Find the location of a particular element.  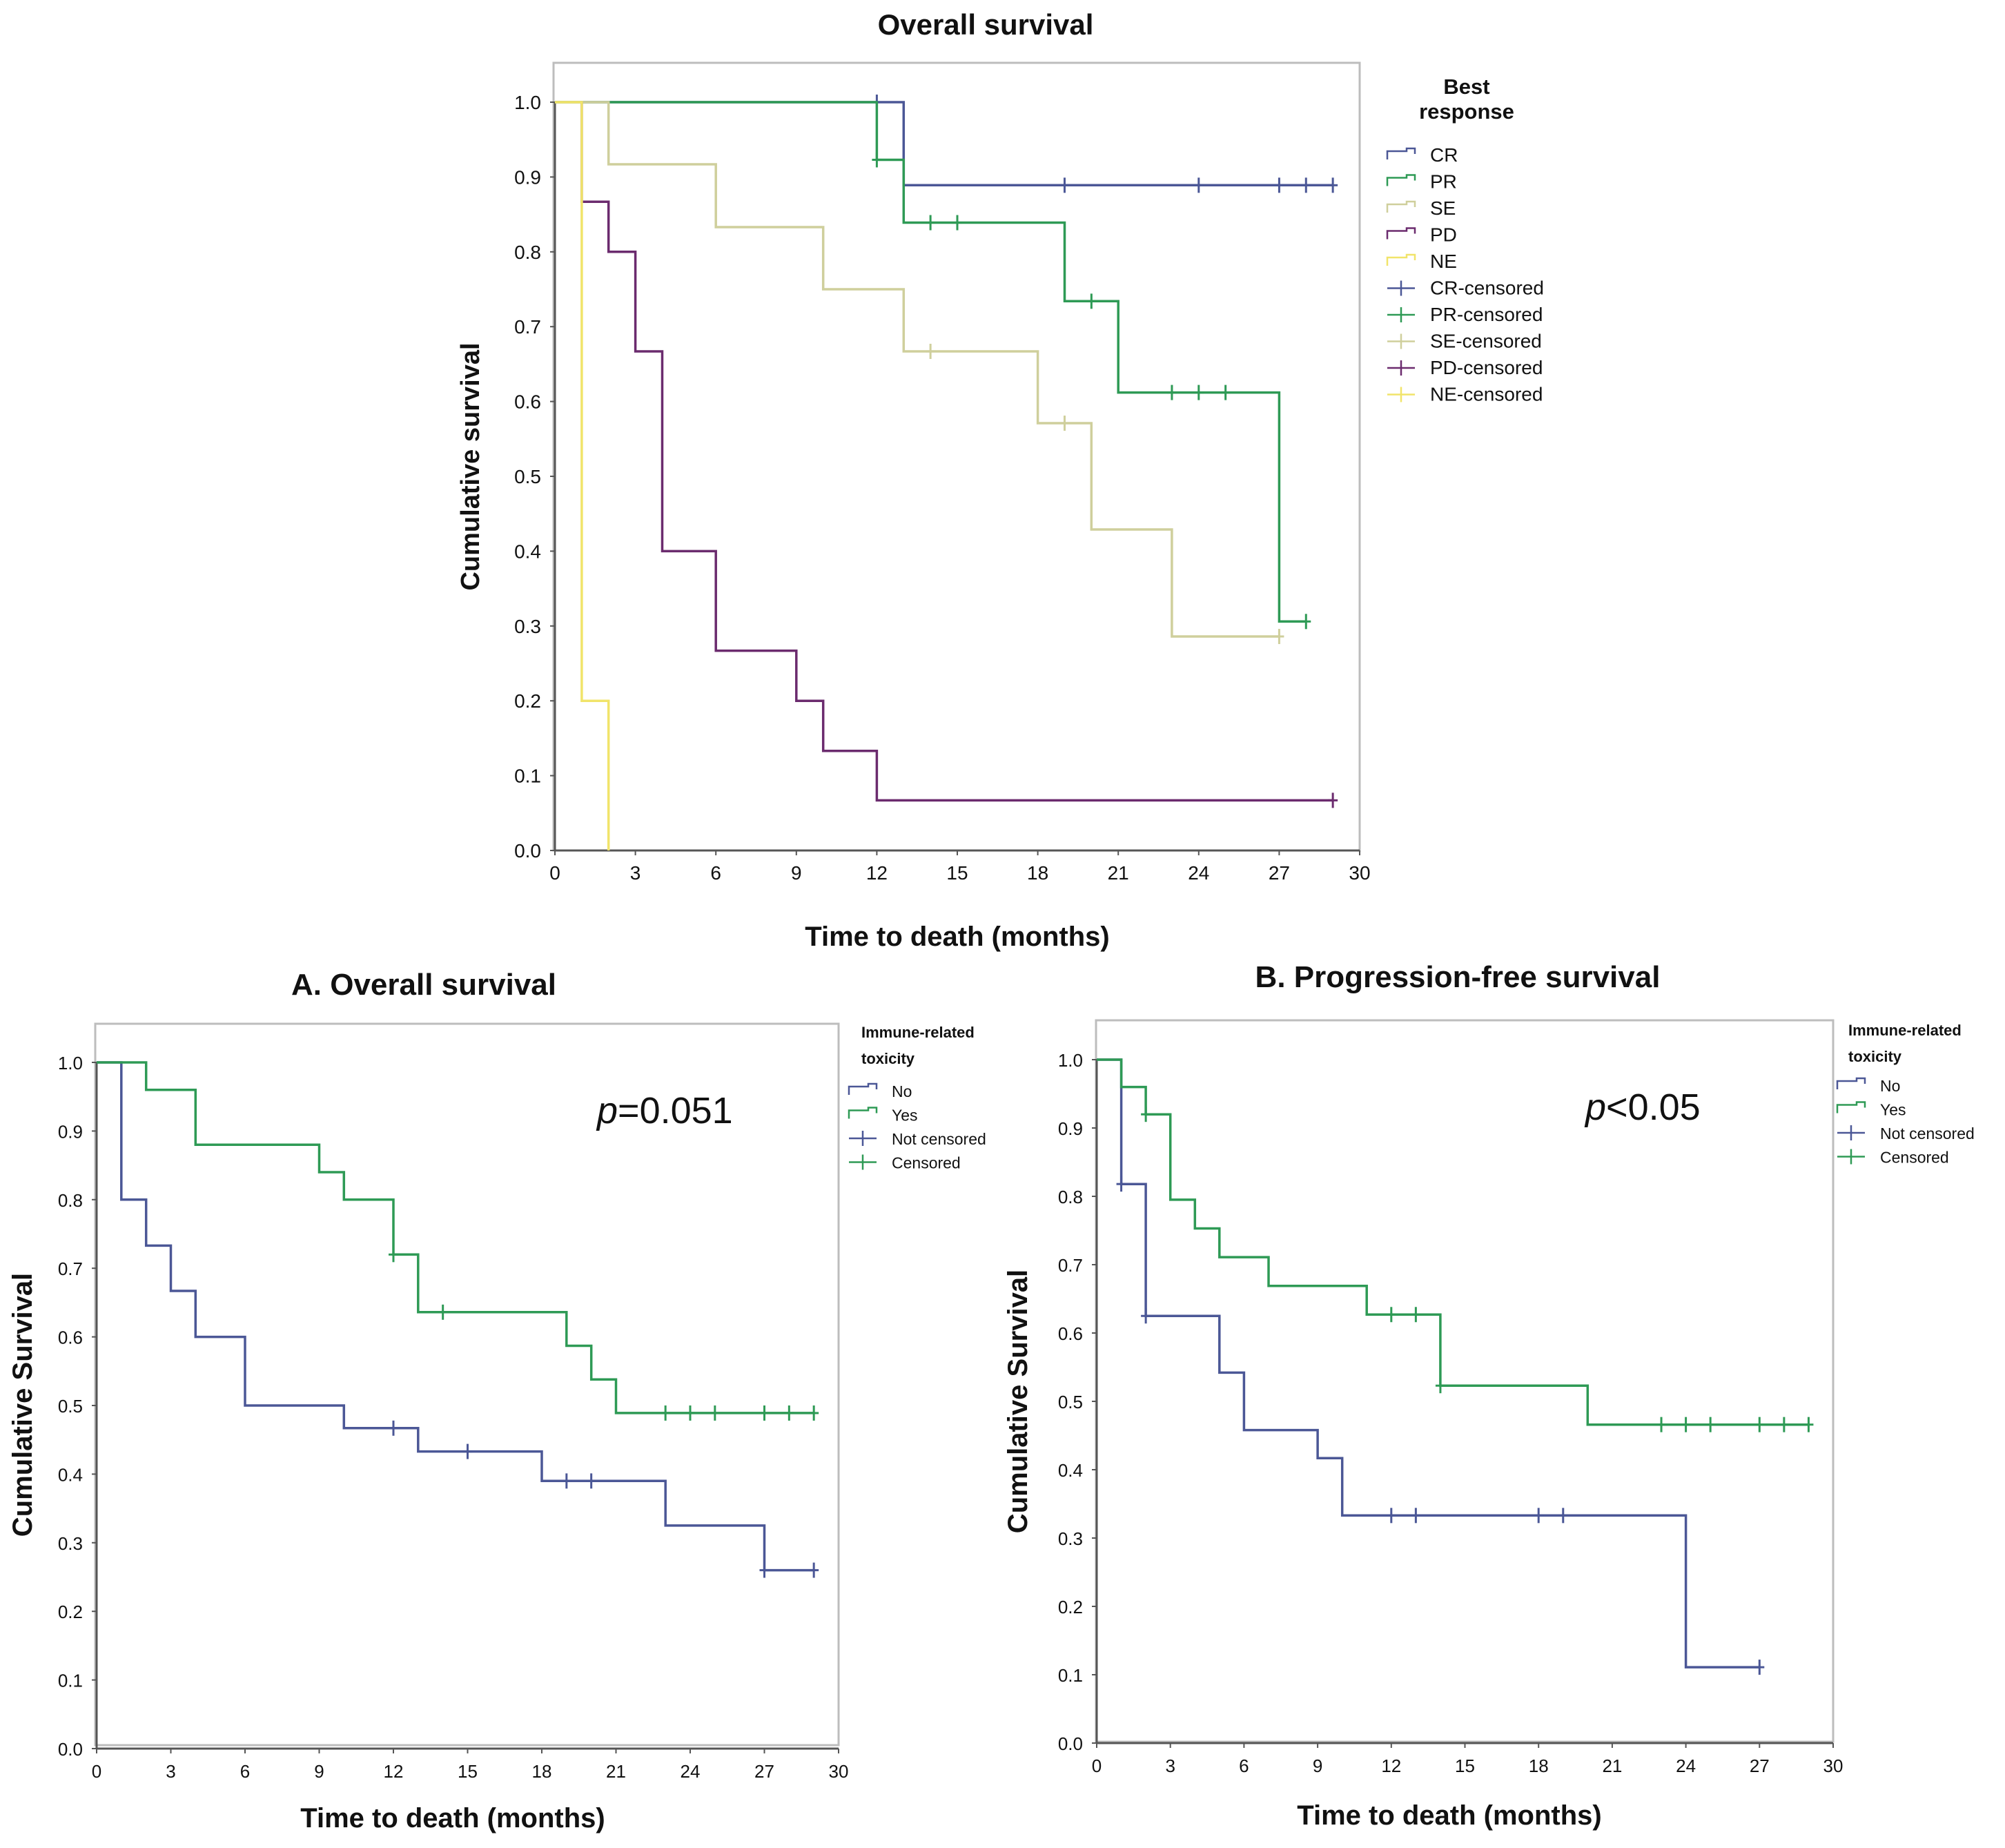

legend-title: response is located at coordinates (1467, 111).